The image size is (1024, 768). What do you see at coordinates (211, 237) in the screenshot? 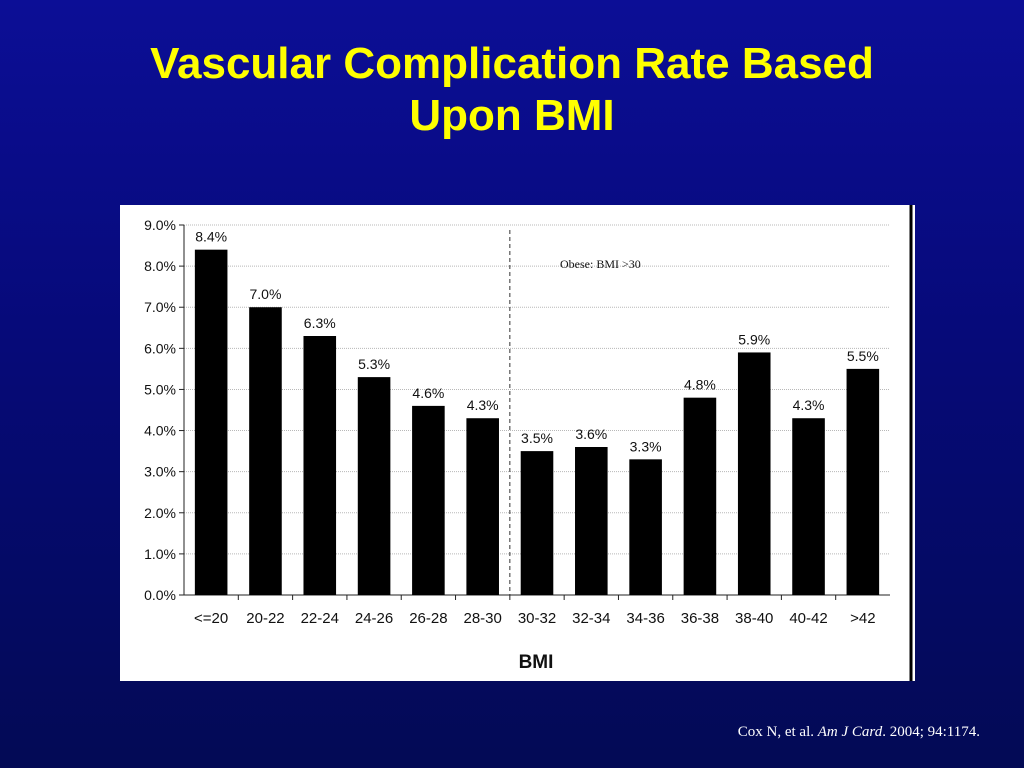
I see `data-label: 8.4%` at bounding box center [211, 237].